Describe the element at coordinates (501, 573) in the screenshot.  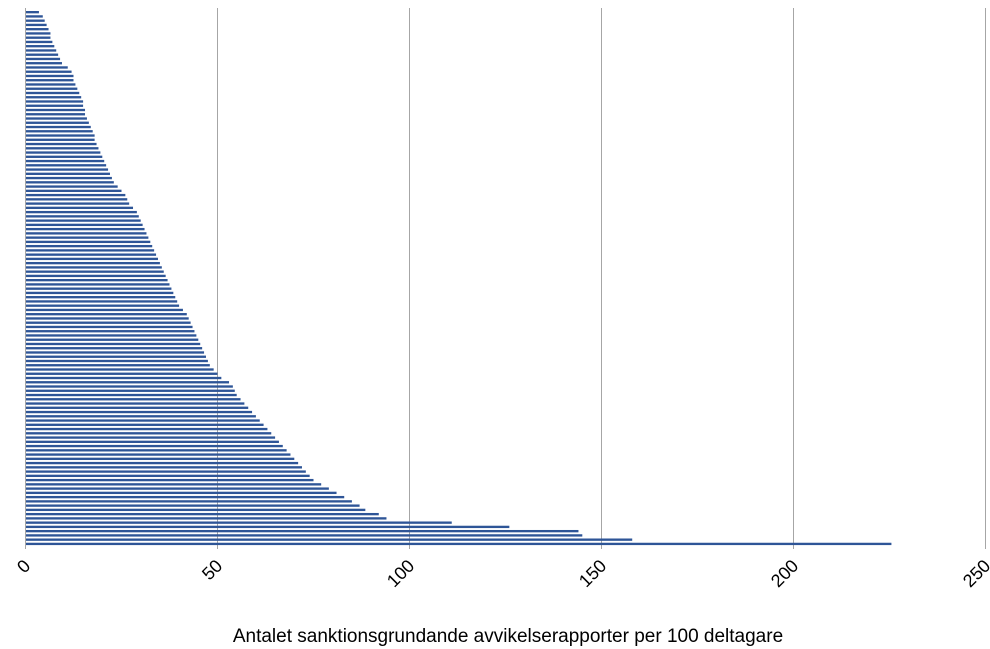
I see `x-axis-ticks: 0 50 100 150 200 250` at that location.